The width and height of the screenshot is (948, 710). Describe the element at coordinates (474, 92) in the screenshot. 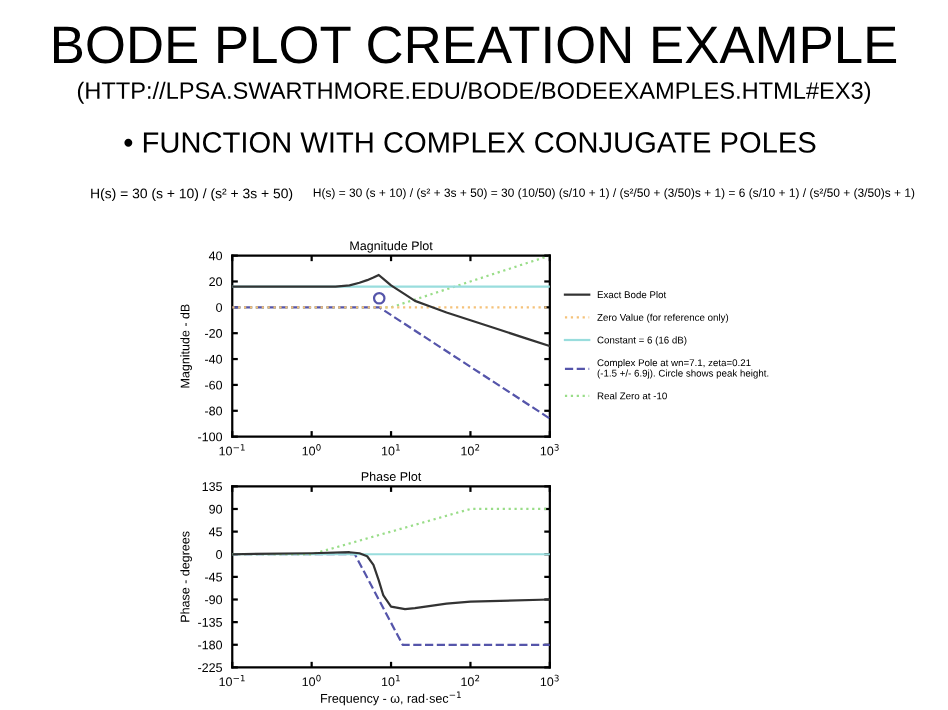

I see `chart-subtitle: (HTTP://LPSA.SWARTHMORE.EDU/BODE/BODEEXAMPLES.HTML#EX3)` at that location.